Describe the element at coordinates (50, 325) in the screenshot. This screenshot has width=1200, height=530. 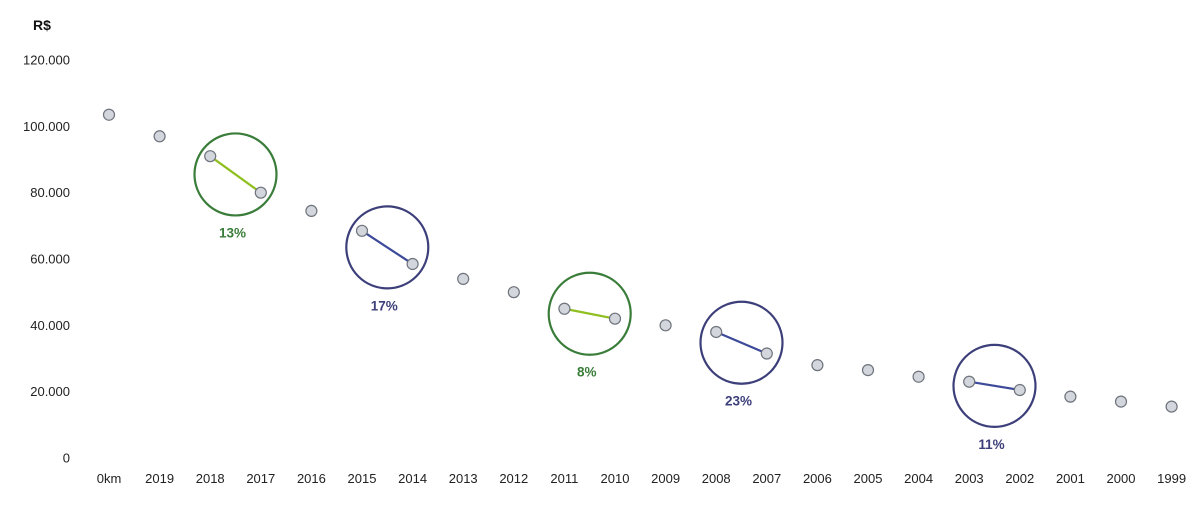
I see `y-tick-label: 40.000` at that location.